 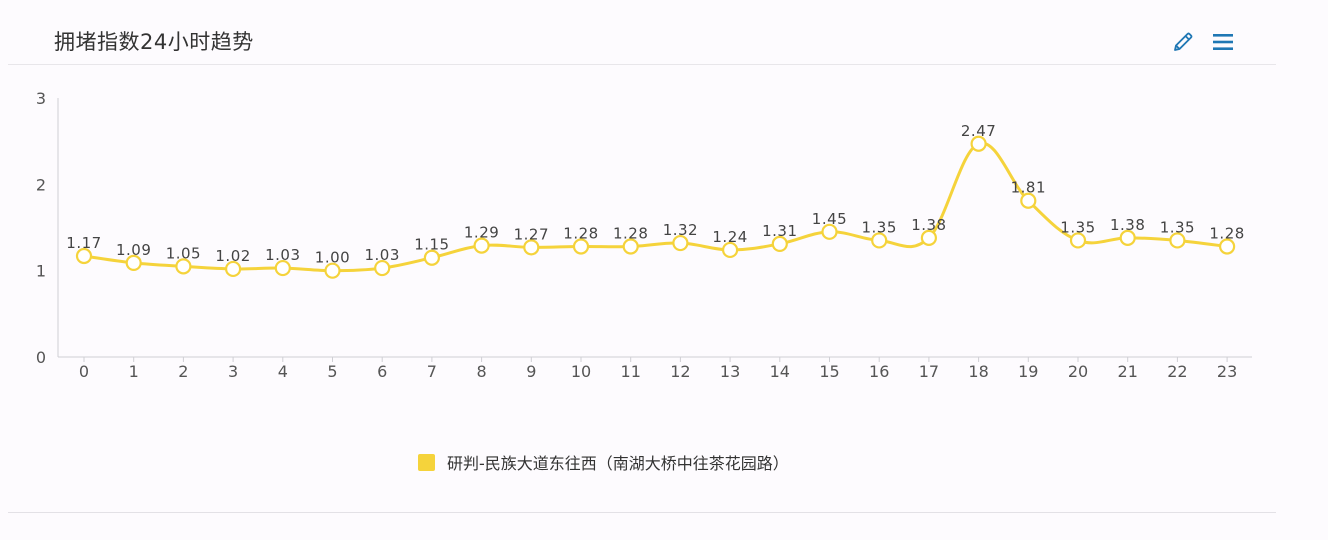 What do you see at coordinates (41, 98) in the screenshot?
I see `y-tick-label: 3` at bounding box center [41, 98].